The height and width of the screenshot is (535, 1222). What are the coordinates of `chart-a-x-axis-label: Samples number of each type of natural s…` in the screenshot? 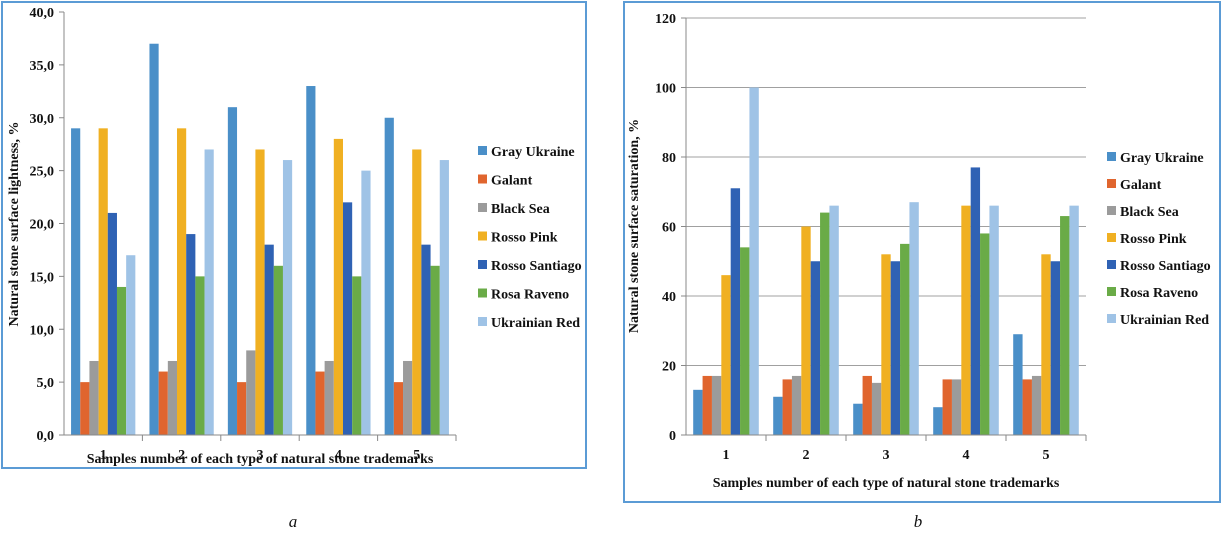 It's located at (260, 459).